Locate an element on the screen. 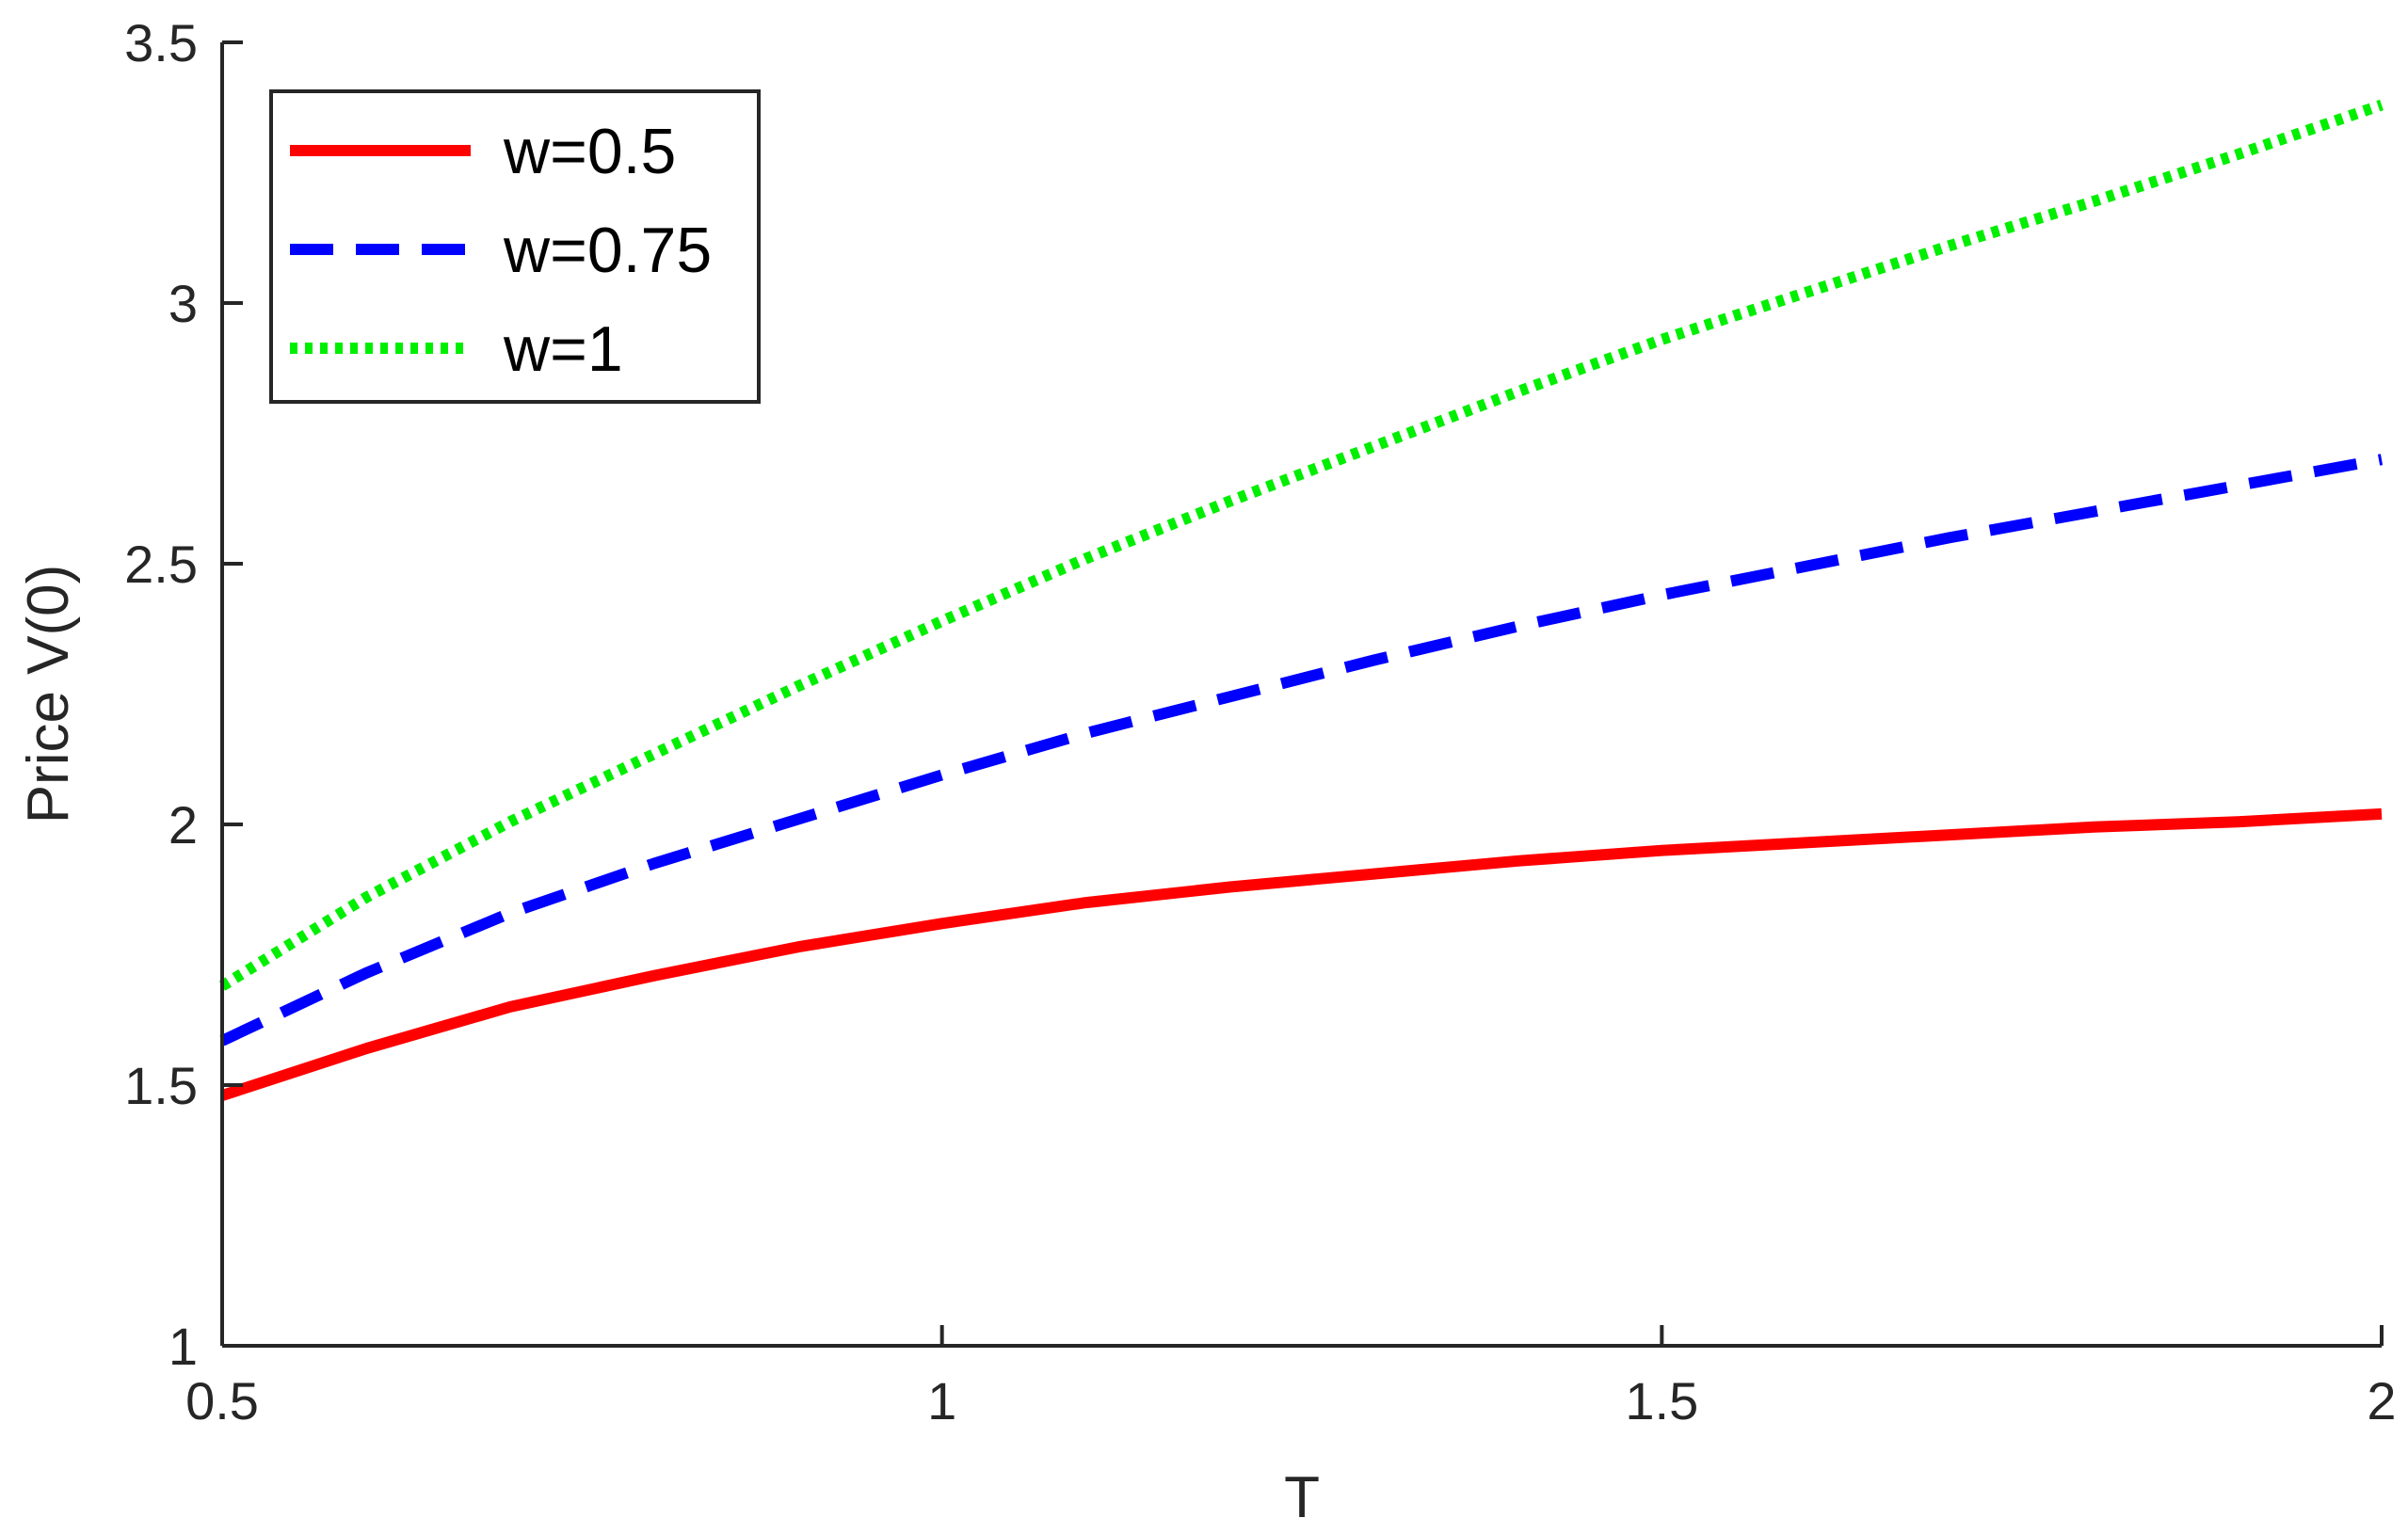 This screenshot has width=2408, height=1534. y-tick-label: 1 is located at coordinates (184, 1346).